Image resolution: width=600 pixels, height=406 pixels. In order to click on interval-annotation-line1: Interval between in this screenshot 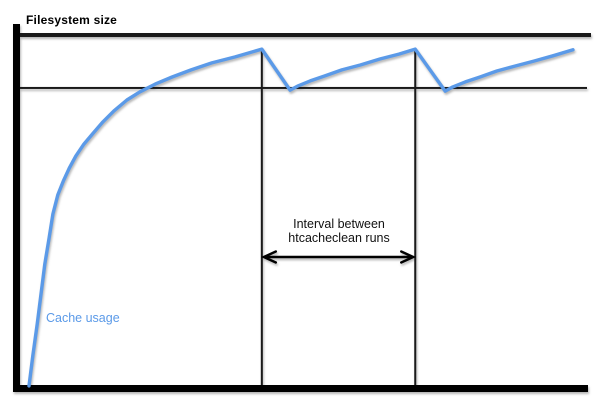, I will do `click(339, 224)`.